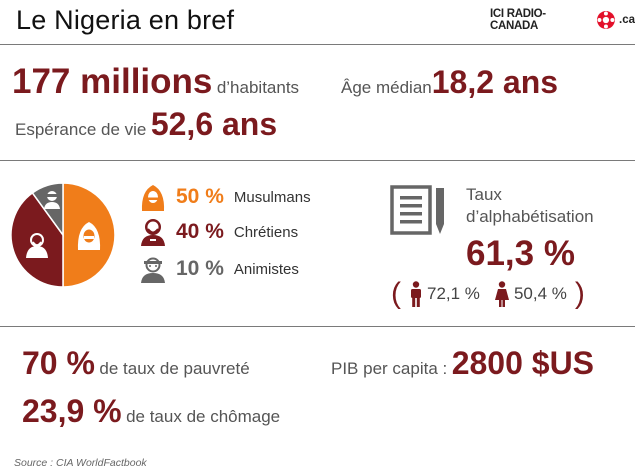 The image size is (635, 473). Describe the element at coordinates (125, 20) in the screenshot. I see `page-title: Le Nigeria en bref` at that location.